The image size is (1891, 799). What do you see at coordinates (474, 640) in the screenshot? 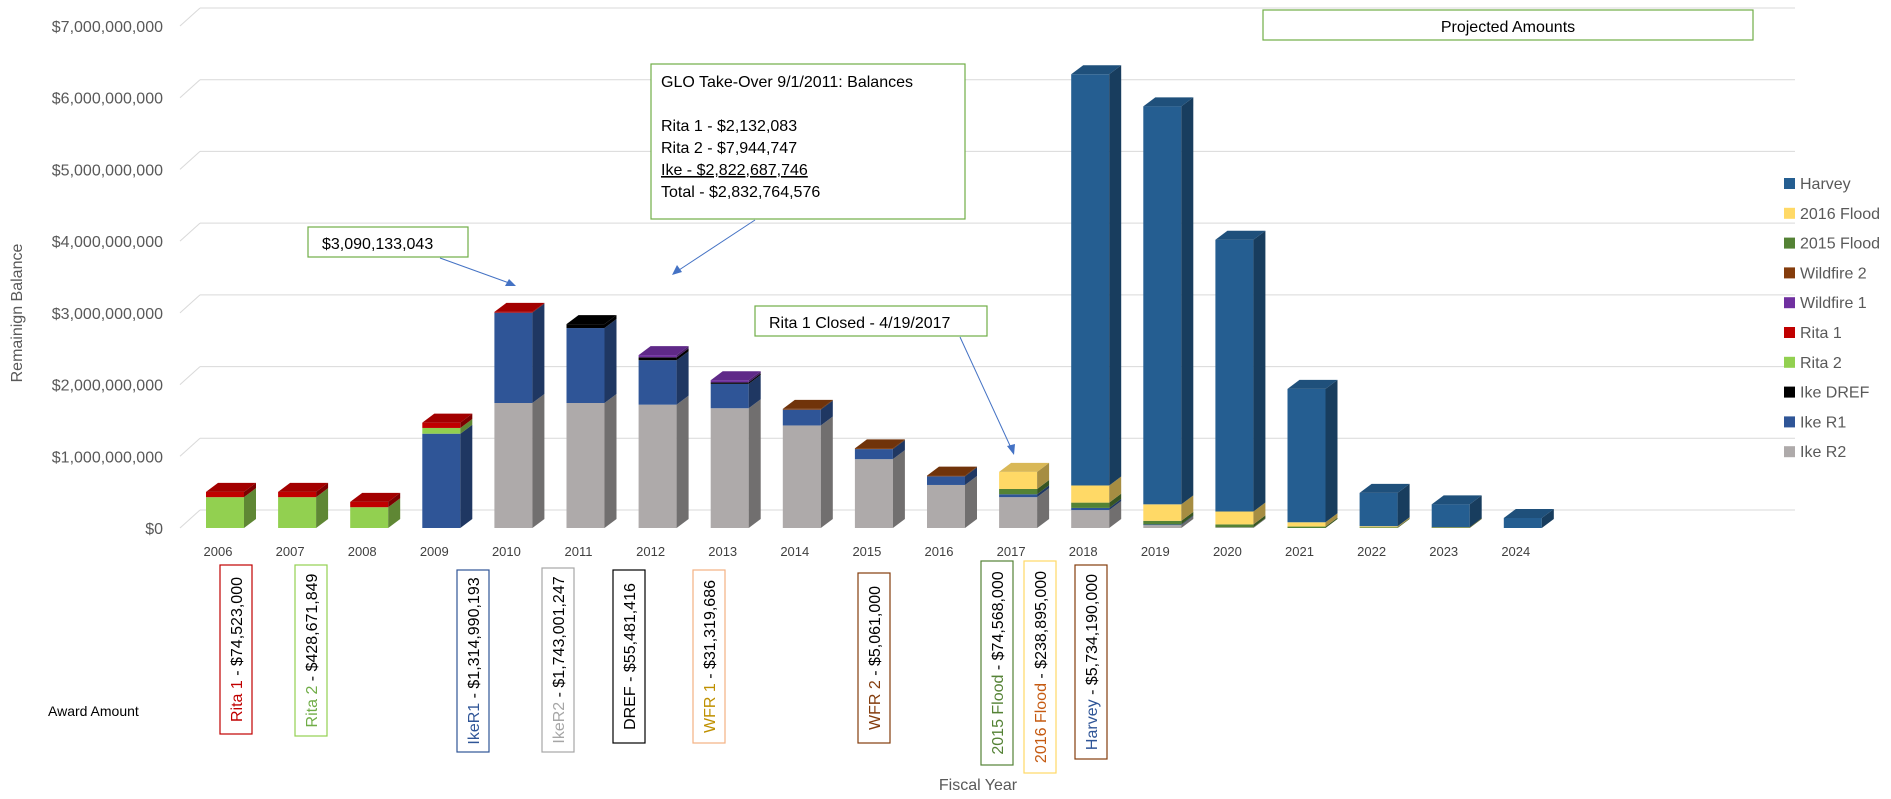
I see `award-amount: - $1,314,990,193` at bounding box center [474, 640].